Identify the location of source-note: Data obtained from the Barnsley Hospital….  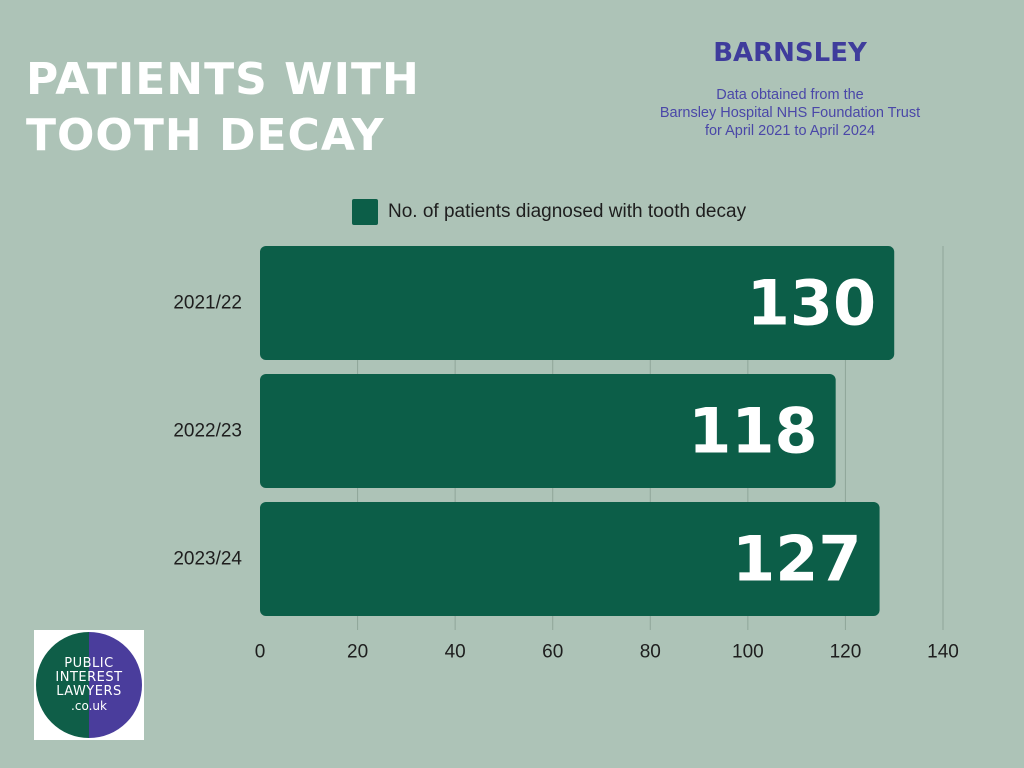
(790, 113).